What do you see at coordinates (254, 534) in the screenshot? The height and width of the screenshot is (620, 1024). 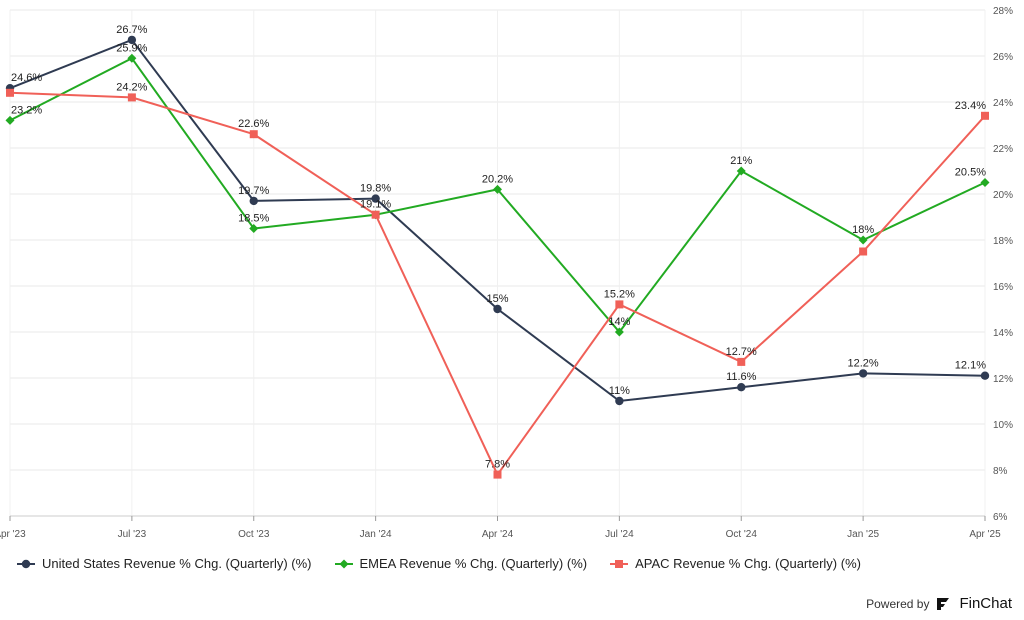 I see `x-tick-label: Oct '23` at bounding box center [254, 534].